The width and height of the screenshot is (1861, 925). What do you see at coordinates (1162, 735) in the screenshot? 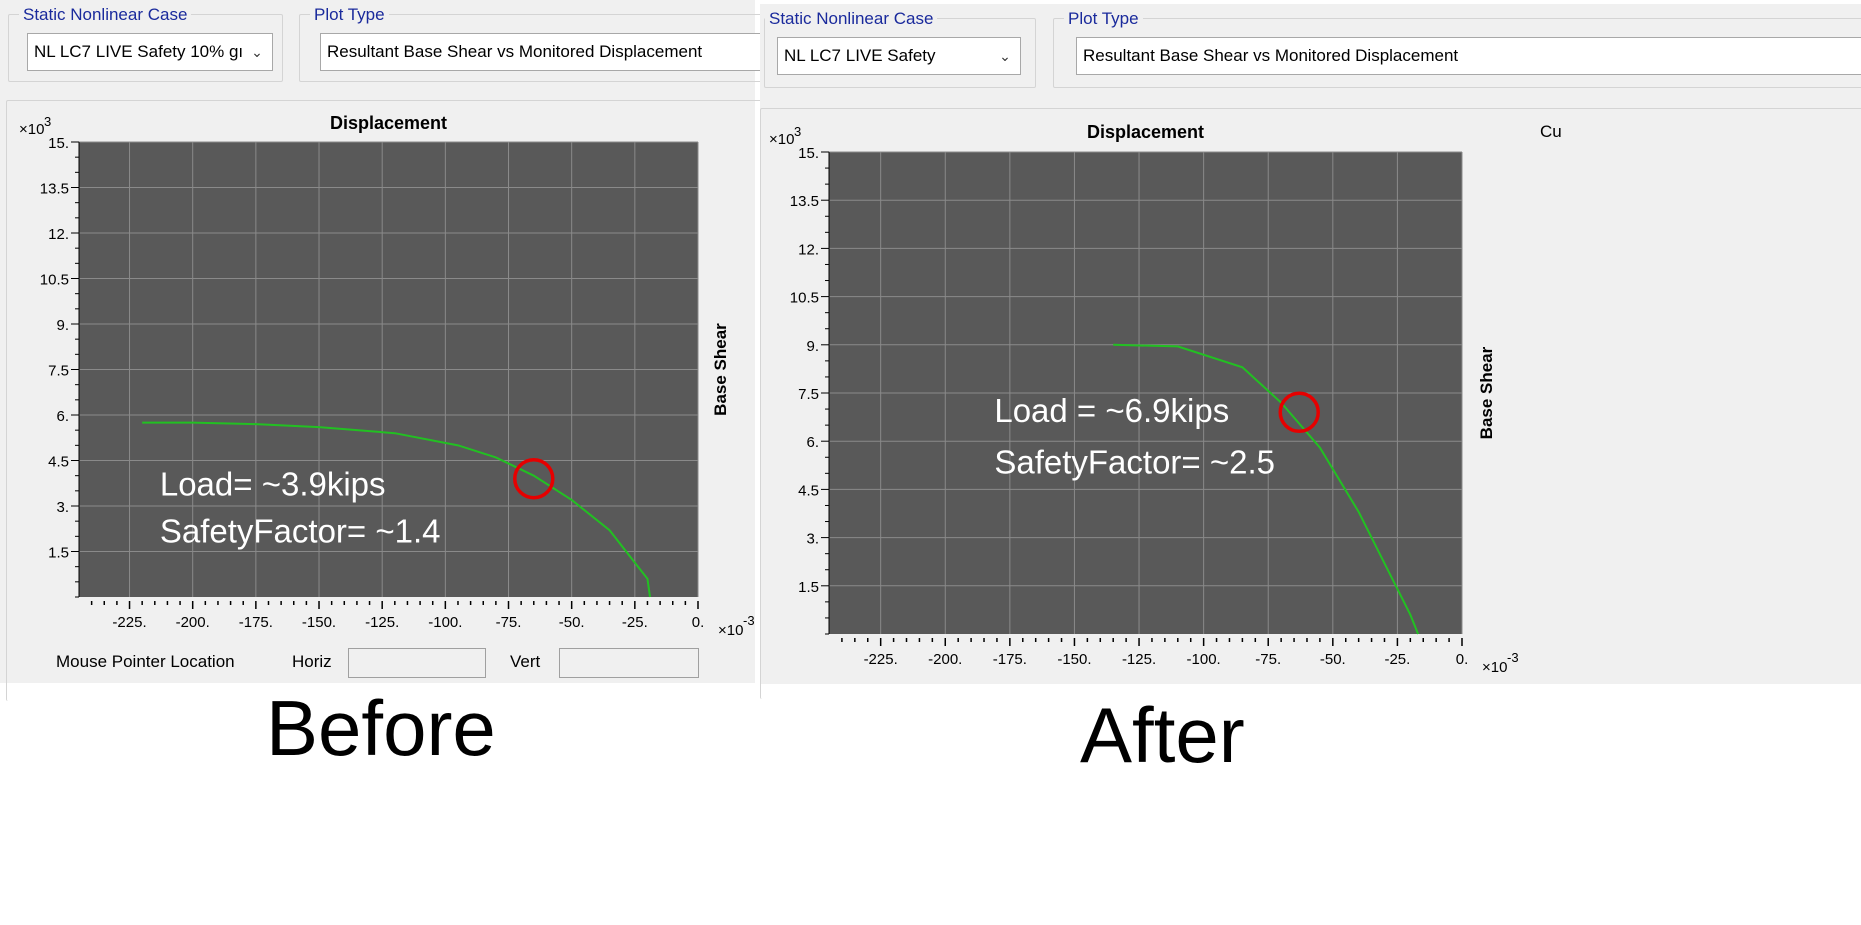
I see `caption-after: After` at bounding box center [1162, 735].